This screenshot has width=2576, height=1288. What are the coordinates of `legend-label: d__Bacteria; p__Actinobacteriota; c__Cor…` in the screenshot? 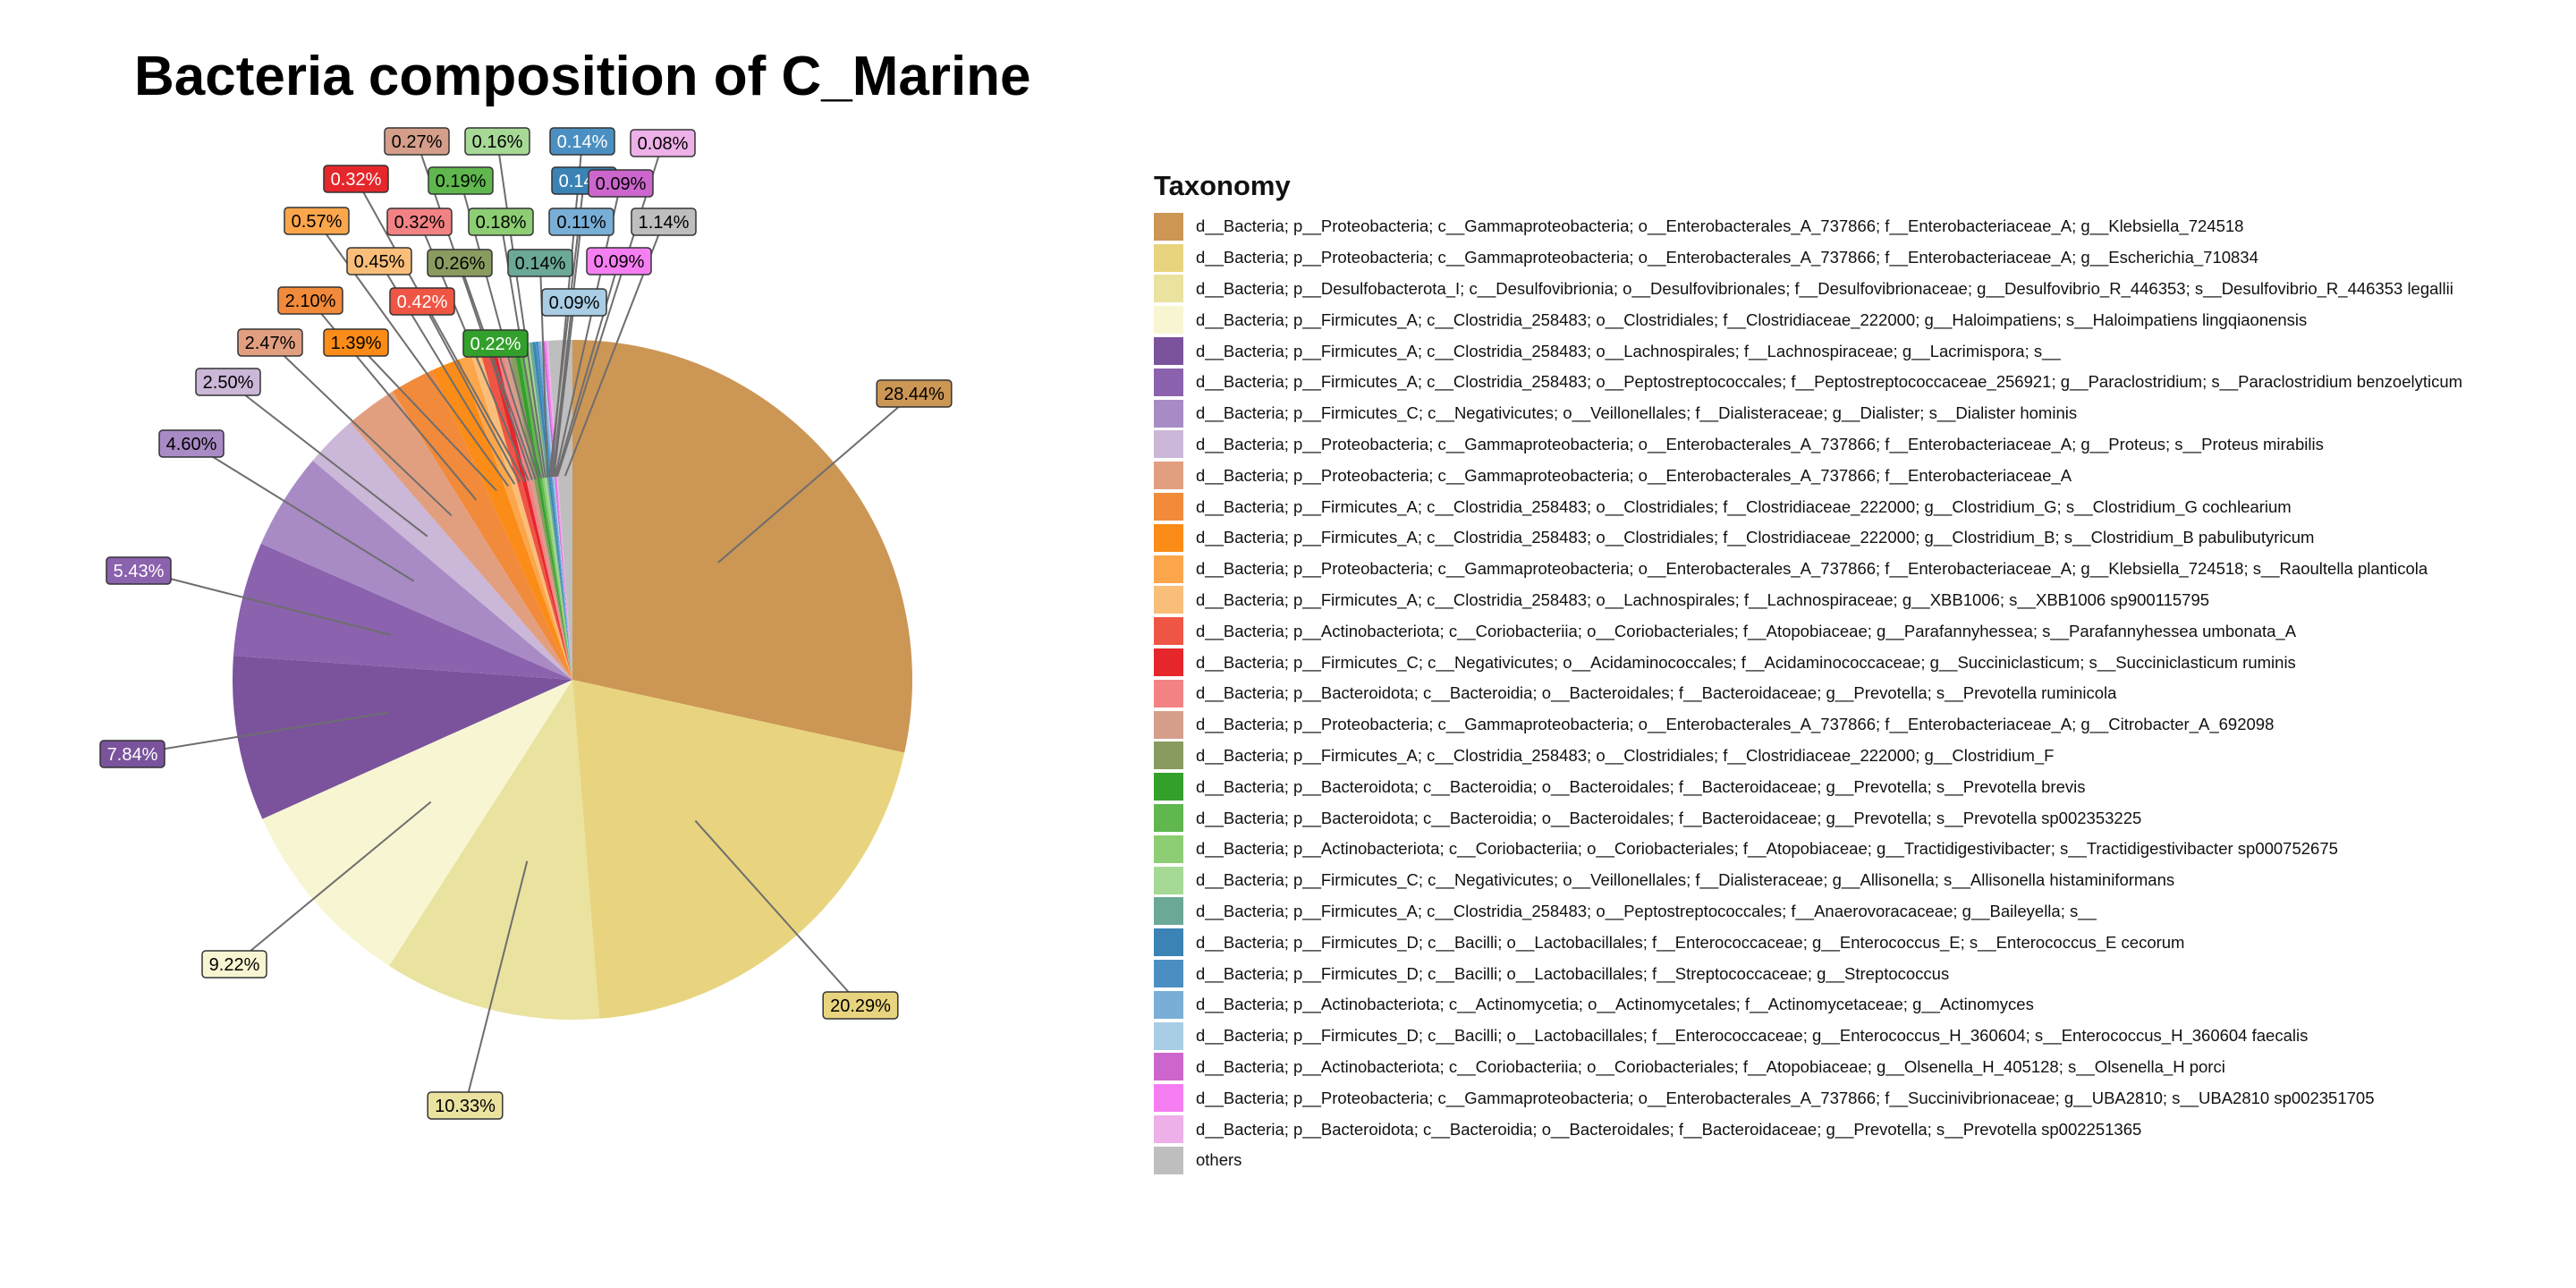 It's located at (1710, 1066).